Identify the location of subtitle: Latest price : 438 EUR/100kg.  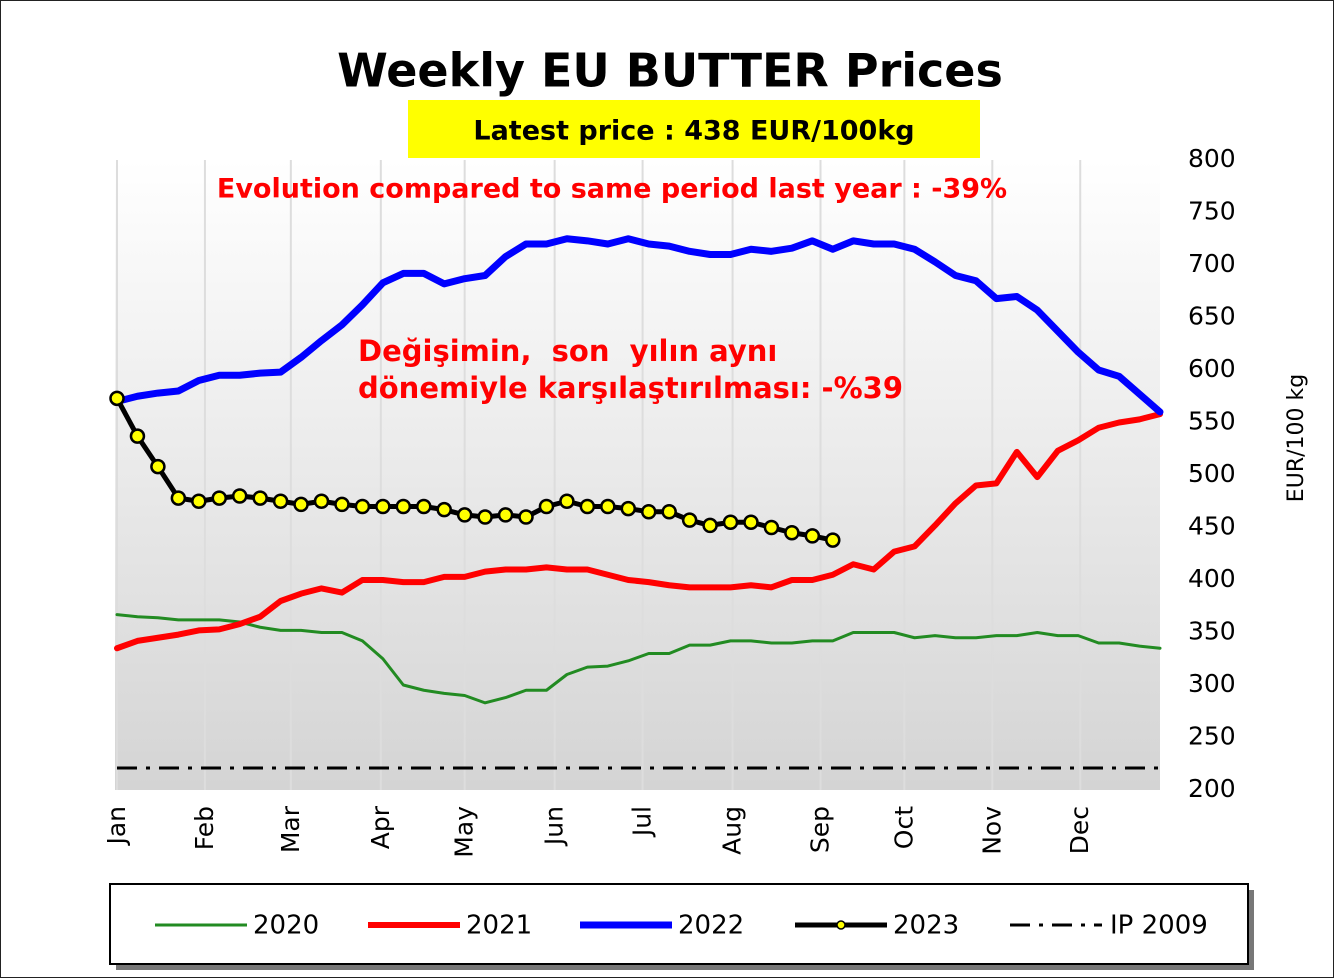
(693, 131).